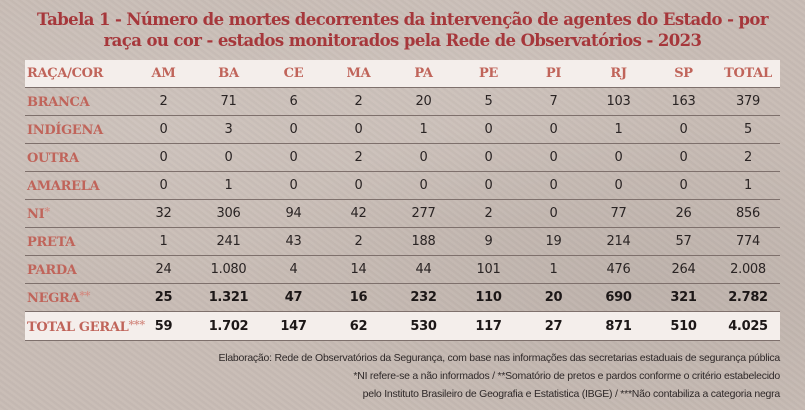  What do you see at coordinates (163, 74) in the screenshot?
I see `column-header-am: AM` at bounding box center [163, 74].